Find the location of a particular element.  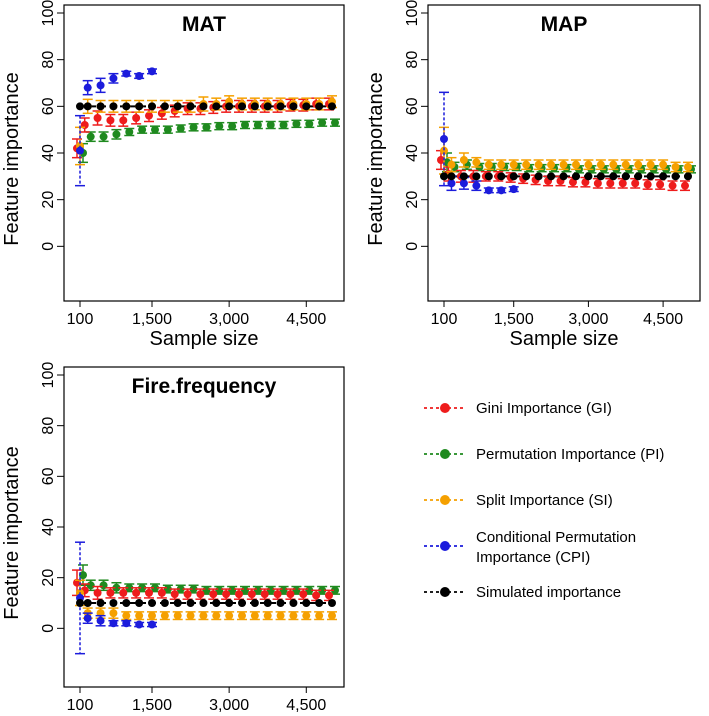

legend-item-pi: Permutation Importance (PI) is located at coordinates (544, 454).